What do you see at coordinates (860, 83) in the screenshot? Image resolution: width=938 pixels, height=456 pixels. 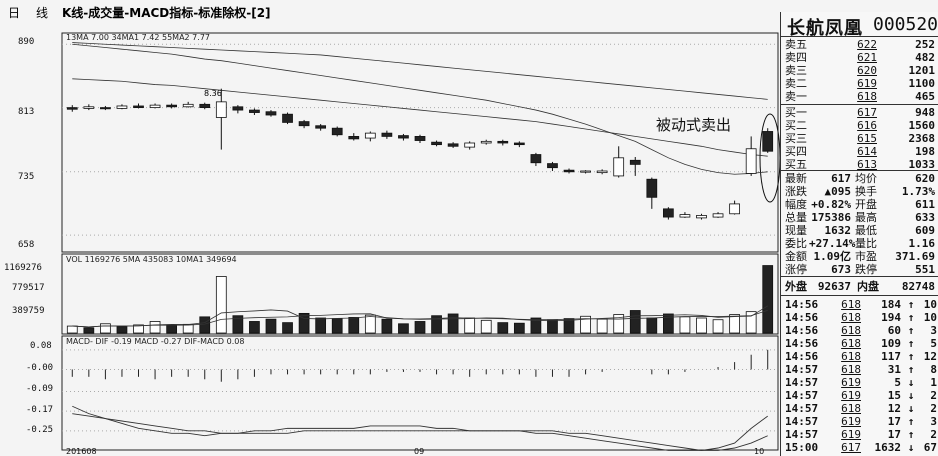 I see `ask-row: 卖二 619 1100` at bounding box center [860, 83].